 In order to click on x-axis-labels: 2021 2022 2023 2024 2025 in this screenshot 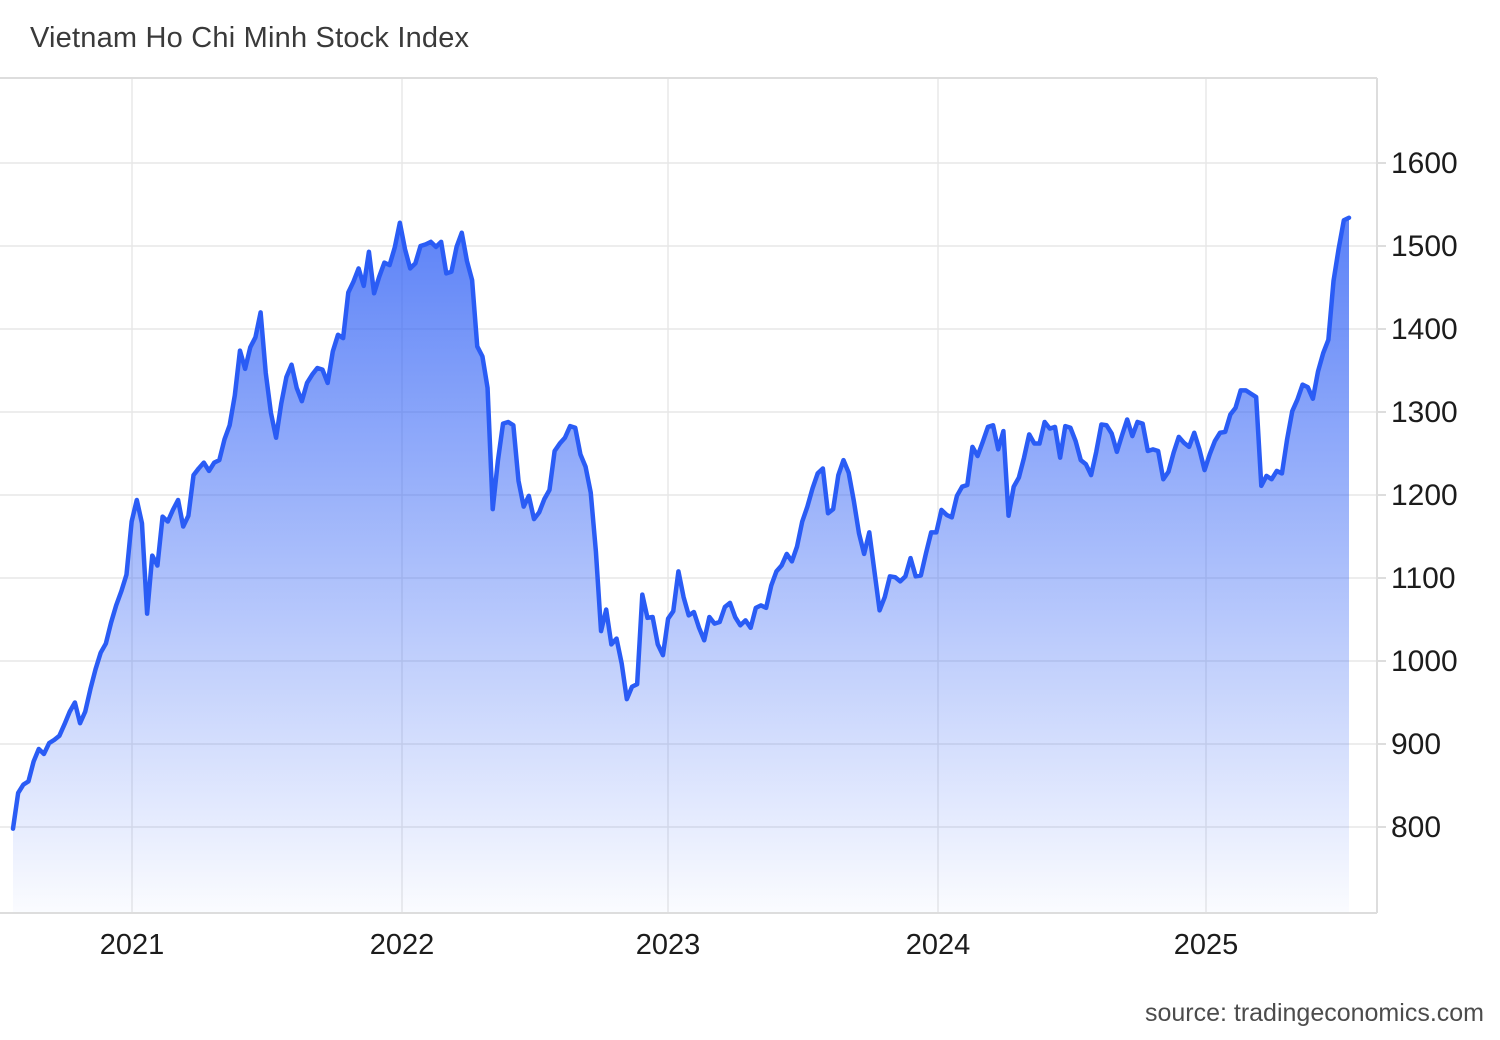, I will do `click(669, 945)`.